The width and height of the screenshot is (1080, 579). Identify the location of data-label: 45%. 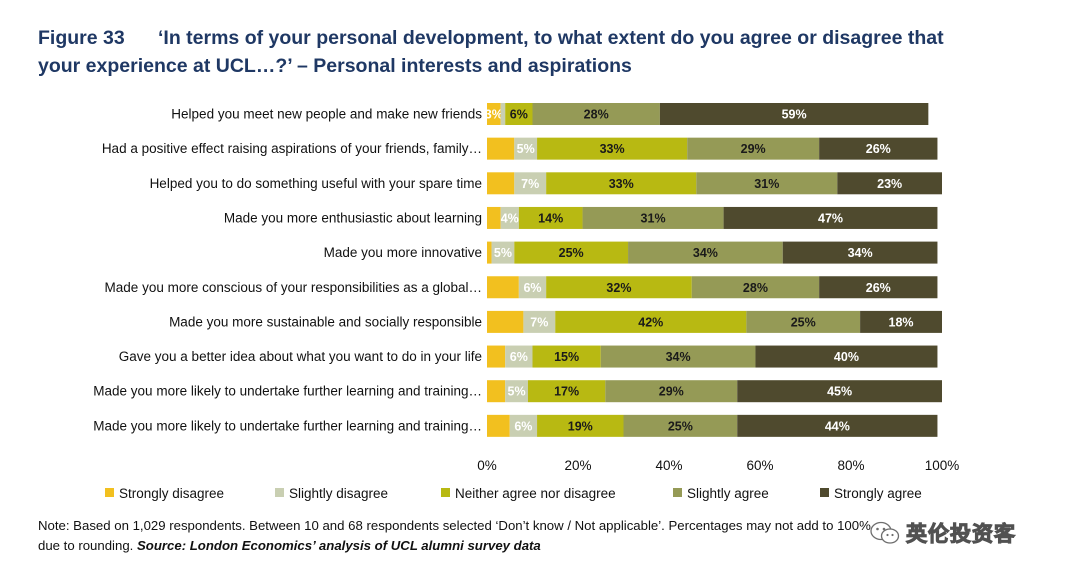
(839, 392).